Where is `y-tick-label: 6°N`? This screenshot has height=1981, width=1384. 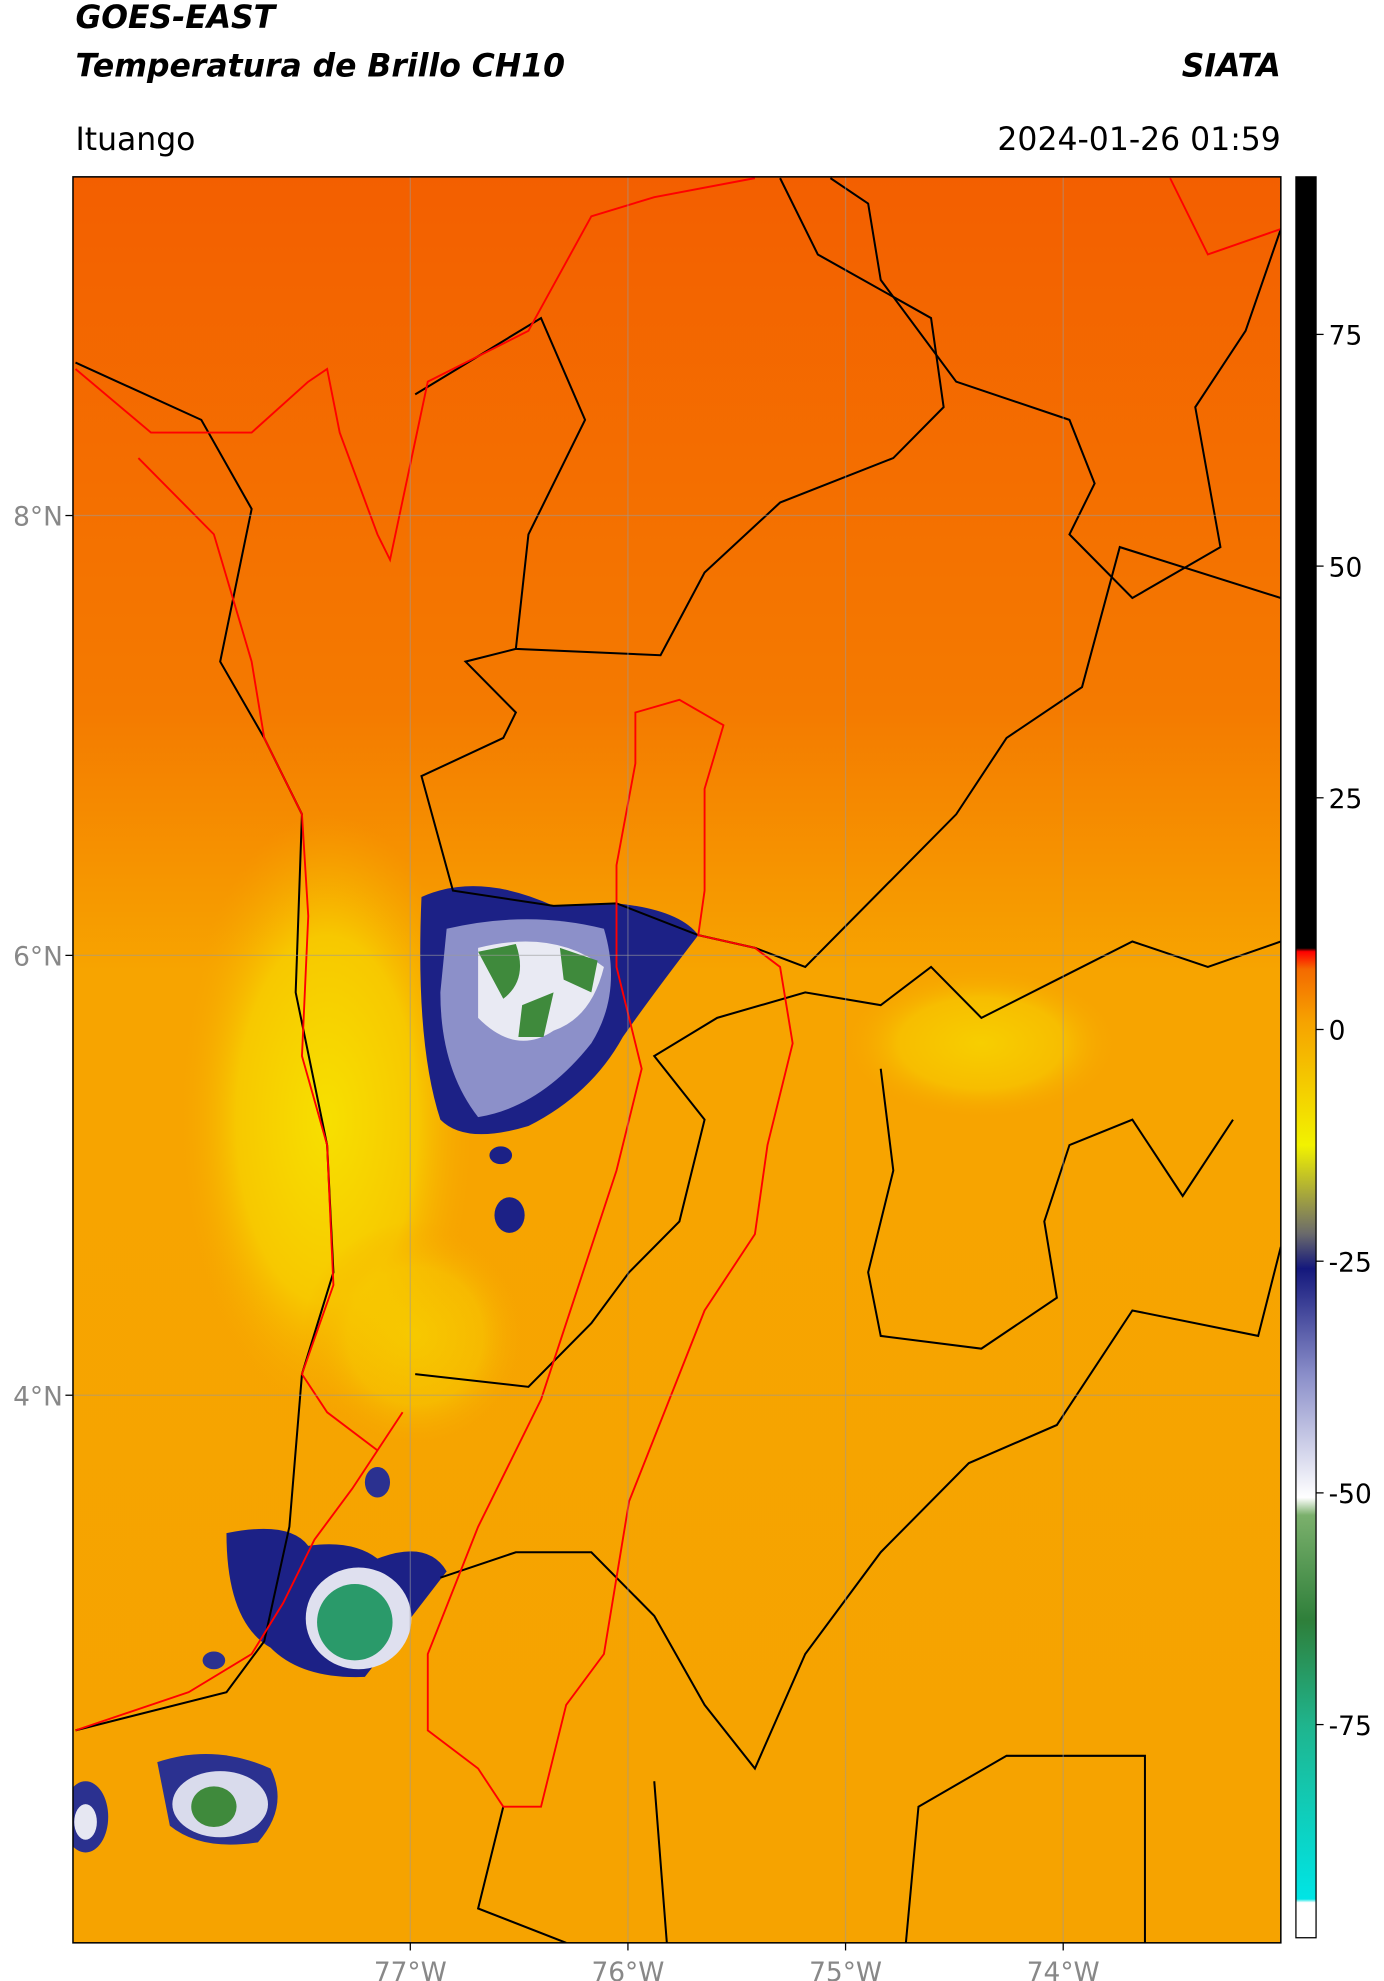 y-tick-label: 6°N is located at coordinates (38, 956).